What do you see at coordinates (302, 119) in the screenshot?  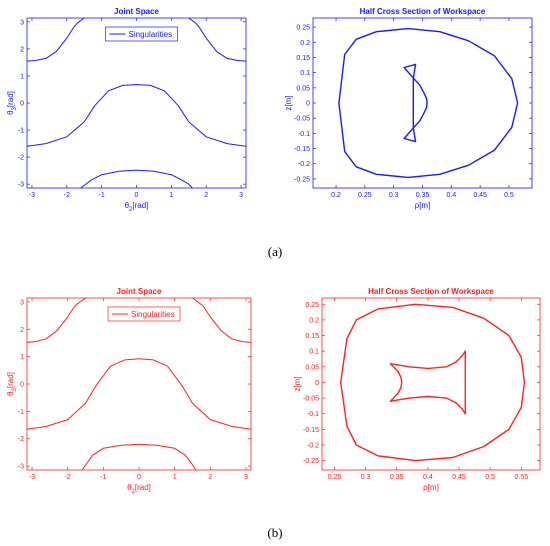 I see `y-tick-label: -0.05` at bounding box center [302, 119].